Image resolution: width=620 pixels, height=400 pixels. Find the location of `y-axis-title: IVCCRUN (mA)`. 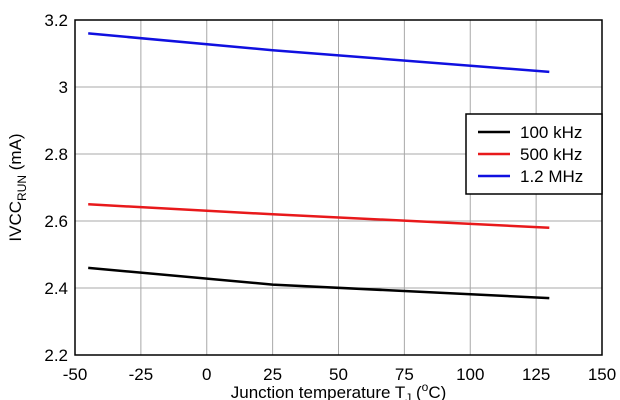

y-axis-title: IVCCRUN (mA) is located at coordinates (17, 187).